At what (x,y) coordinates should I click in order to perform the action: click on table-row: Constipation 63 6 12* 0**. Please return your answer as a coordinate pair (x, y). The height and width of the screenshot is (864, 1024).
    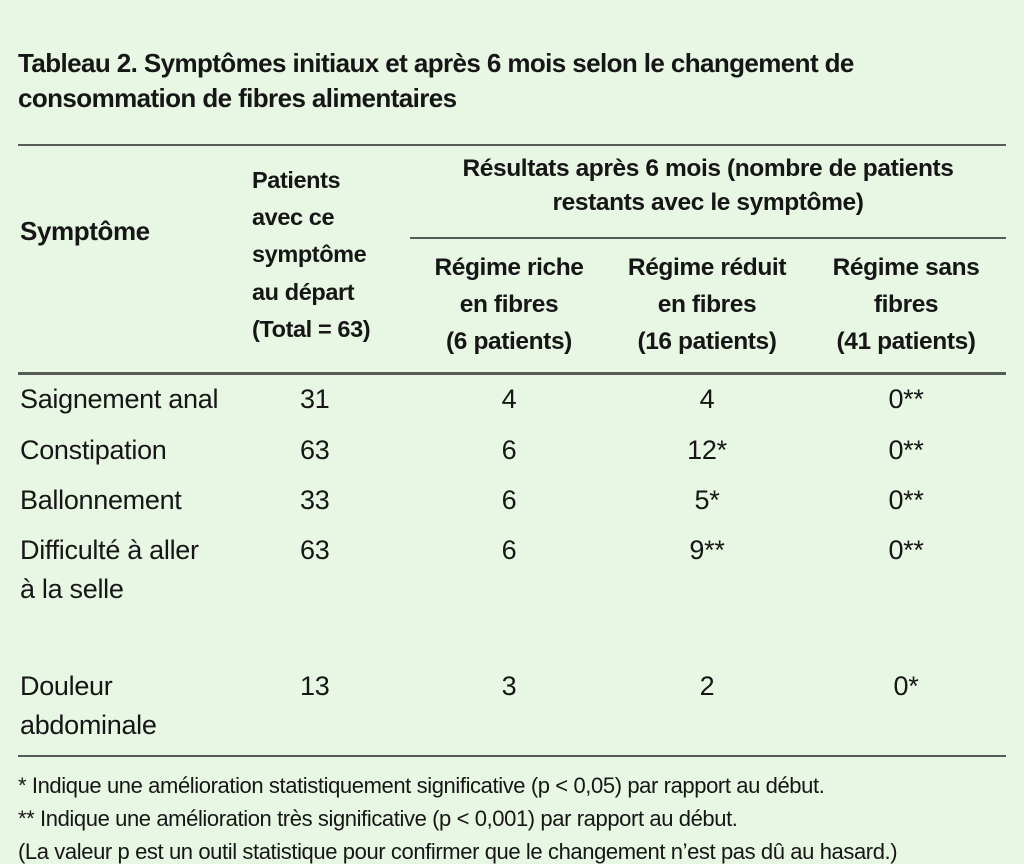
    Looking at the image, I should click on (512, 451).